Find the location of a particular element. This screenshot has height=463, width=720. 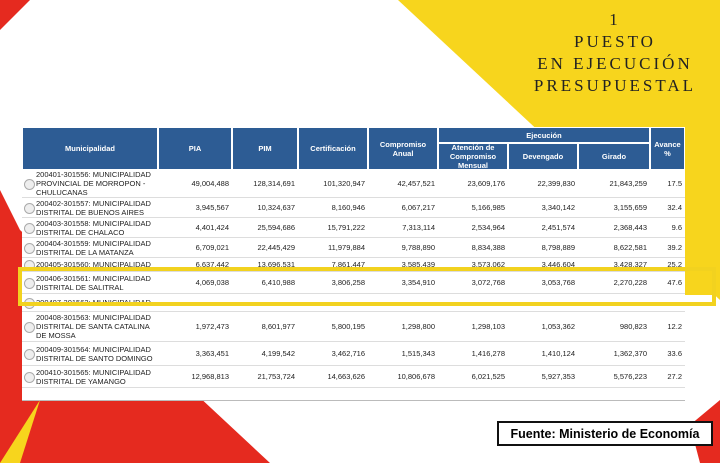

column-header: PIA is located at coordinates (195, 148).